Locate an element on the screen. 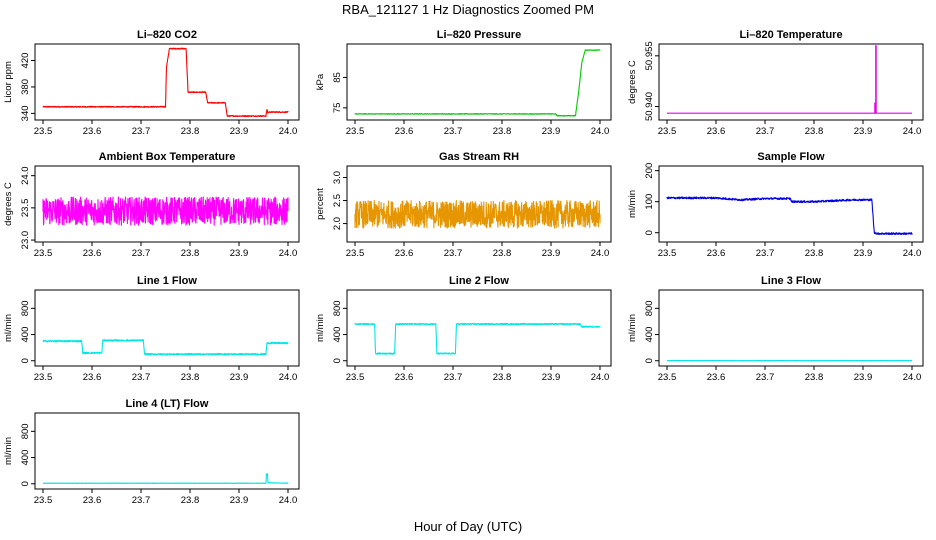 Image resolution: width=936 pixels, height=540 pixels. y-tick-label: 50.955 is located at coordinates (649, 55).